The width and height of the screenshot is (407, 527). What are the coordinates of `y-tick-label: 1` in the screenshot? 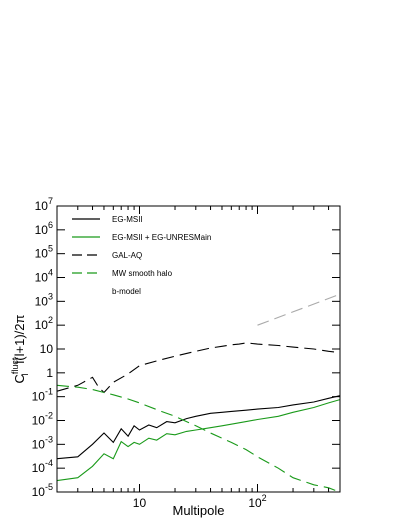 It's located at (49, 373).